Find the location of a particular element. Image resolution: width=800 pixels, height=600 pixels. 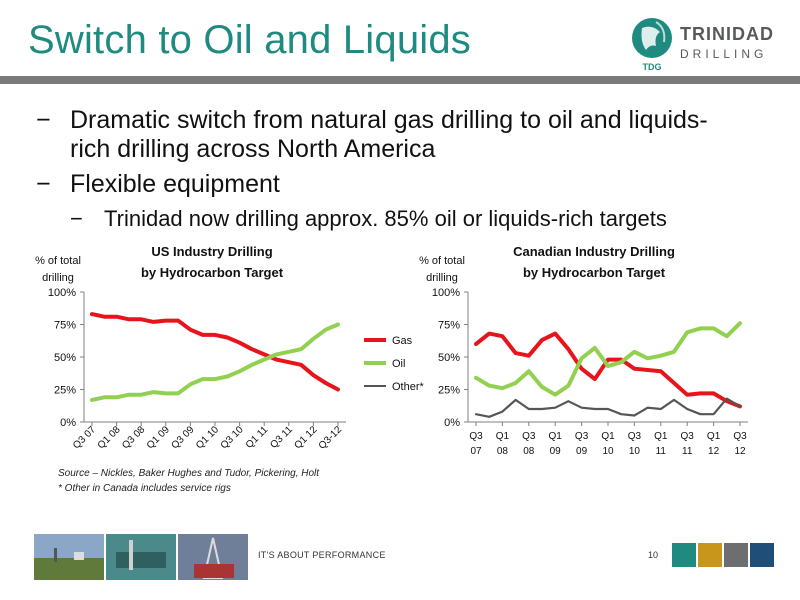

x-tick-label: Q3 10 is located at coordinates (232, 437).